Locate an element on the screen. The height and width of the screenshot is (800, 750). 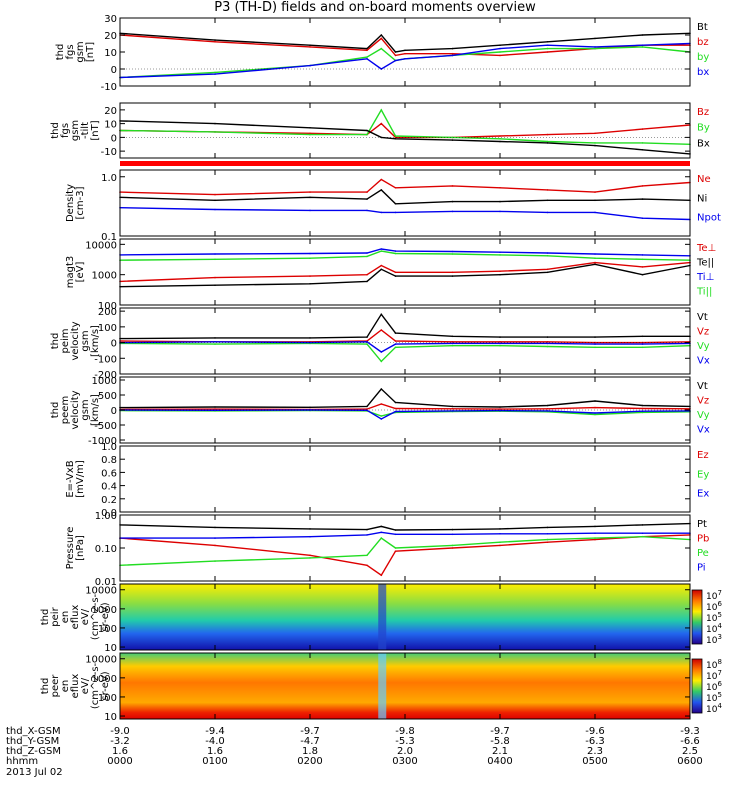
y-axis-label: [km/s] is located at coordinates (95, 410).